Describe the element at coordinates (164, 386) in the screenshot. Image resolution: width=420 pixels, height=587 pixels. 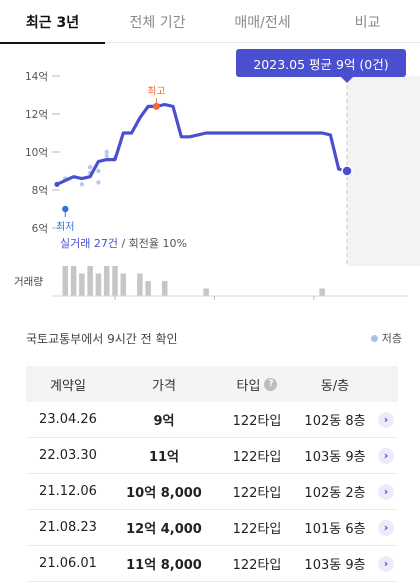
I see `header-price: 가격` at that location.